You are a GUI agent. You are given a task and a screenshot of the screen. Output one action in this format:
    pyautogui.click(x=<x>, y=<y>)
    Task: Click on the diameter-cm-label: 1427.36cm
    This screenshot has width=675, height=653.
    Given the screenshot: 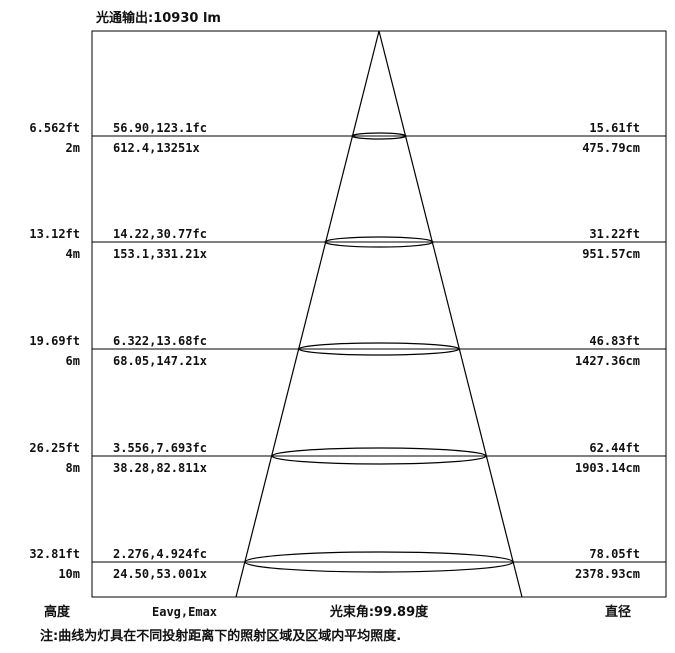 What is the action you would take?
    pyautogui.click(x=607, y=361)
    